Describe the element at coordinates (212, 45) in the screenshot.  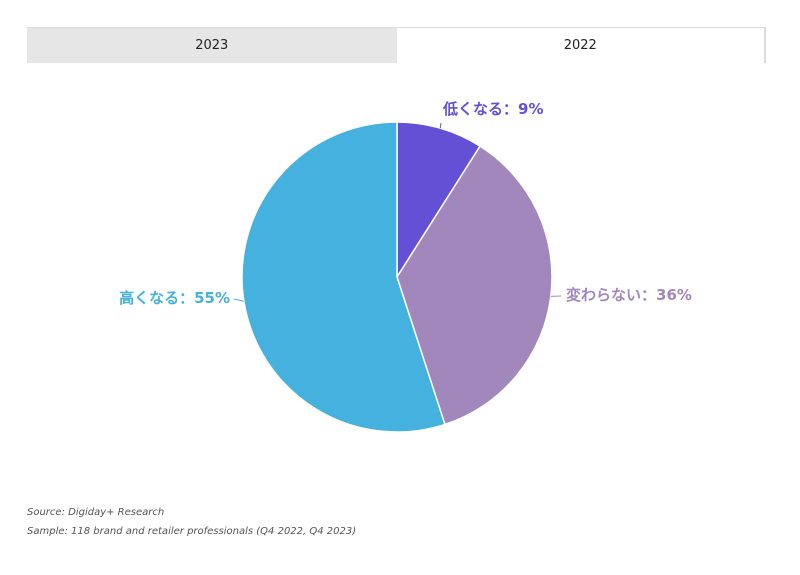
I see `tab-2023: 2023` at that location.